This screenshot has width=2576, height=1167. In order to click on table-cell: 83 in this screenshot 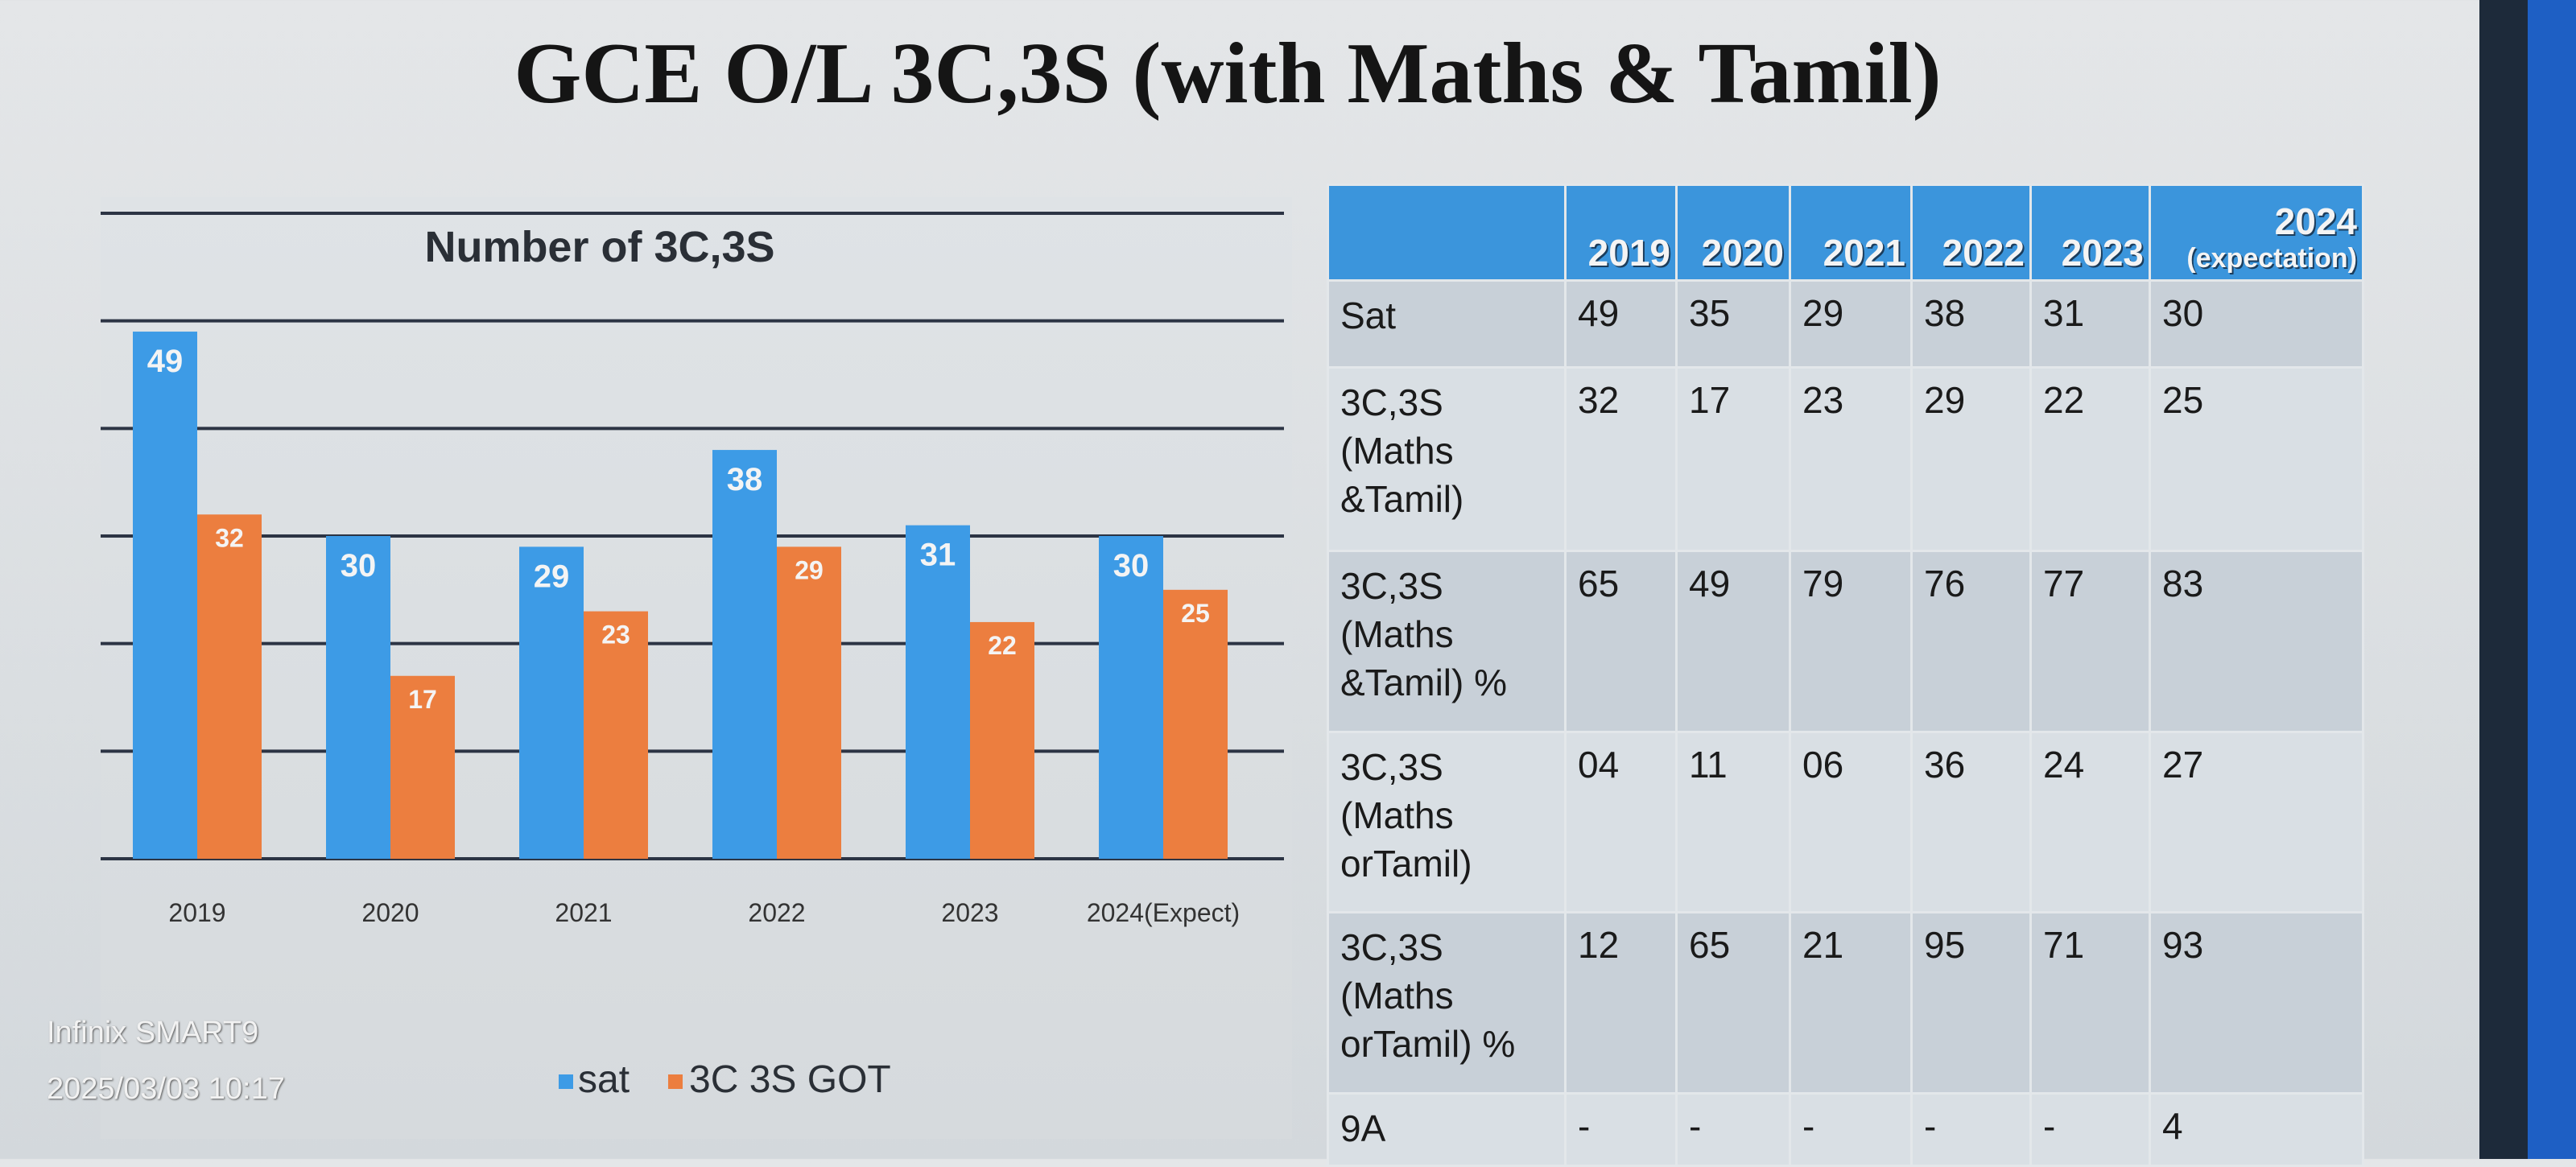, I will do `click(2256, 641)`.